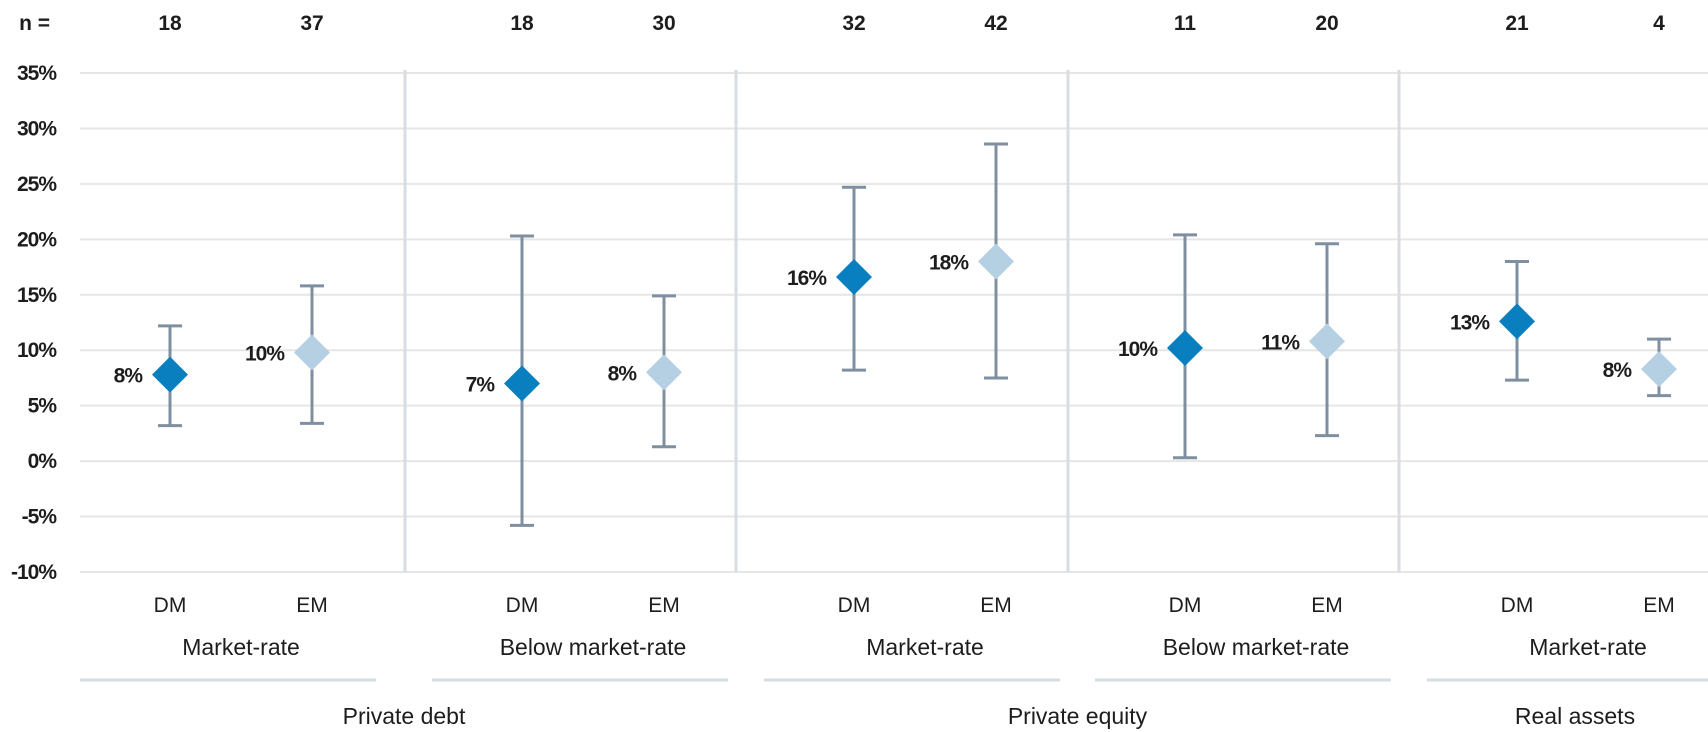 The width and height of the screenshot is (1708, 732). I want to click on y-tick-label: 5%, so click(43, 406).